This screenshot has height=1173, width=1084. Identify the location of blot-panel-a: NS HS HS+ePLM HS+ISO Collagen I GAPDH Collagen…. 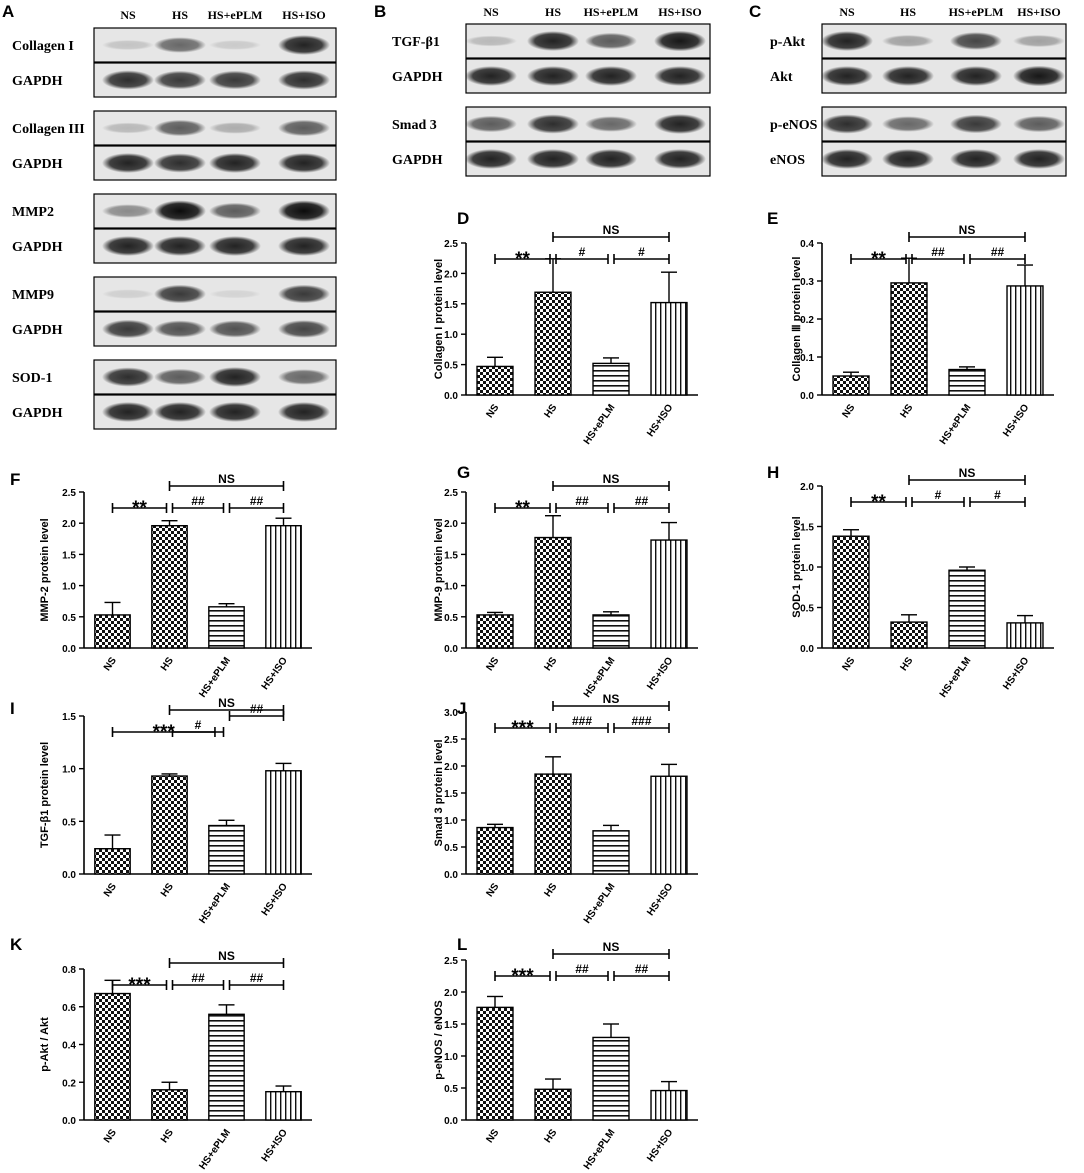
(174, 219).